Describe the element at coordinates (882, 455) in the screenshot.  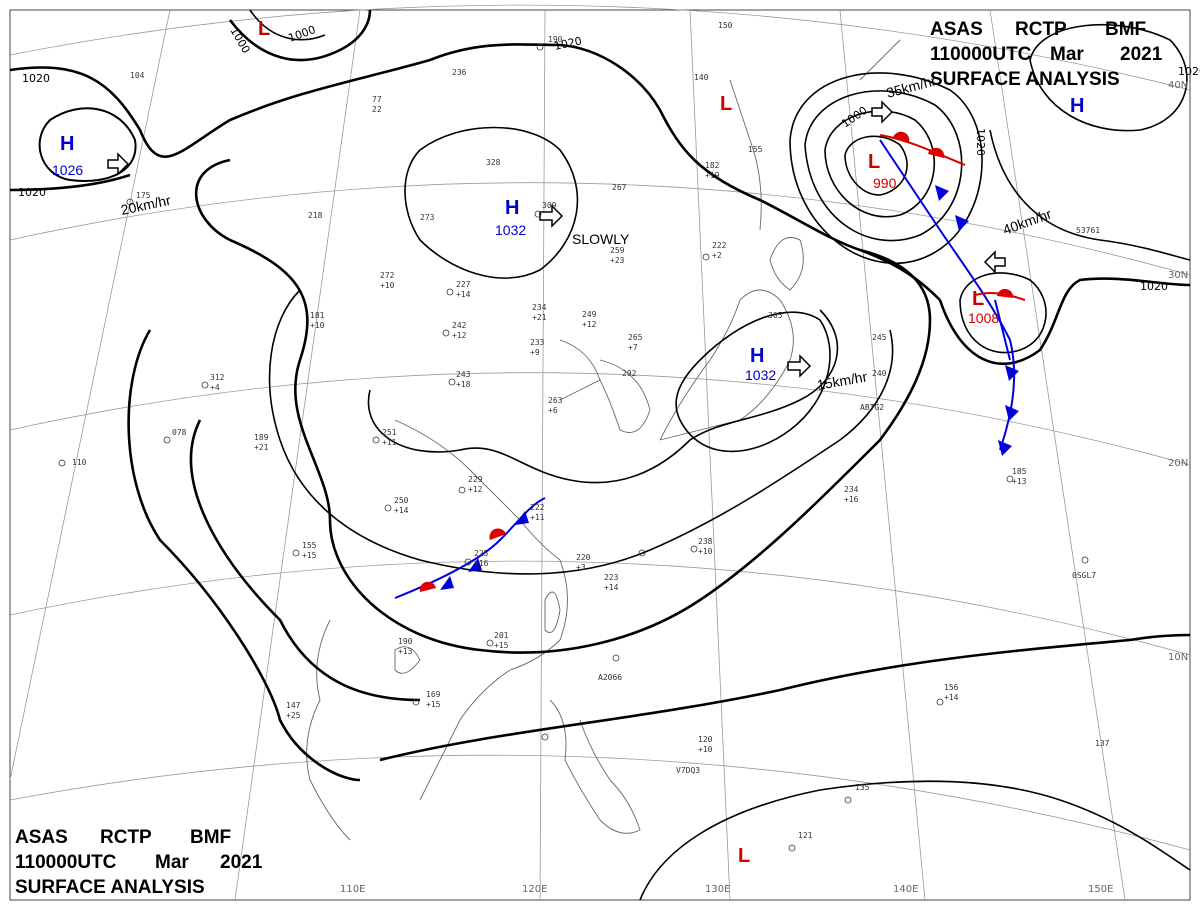
I see `meridian-140e` at that location.